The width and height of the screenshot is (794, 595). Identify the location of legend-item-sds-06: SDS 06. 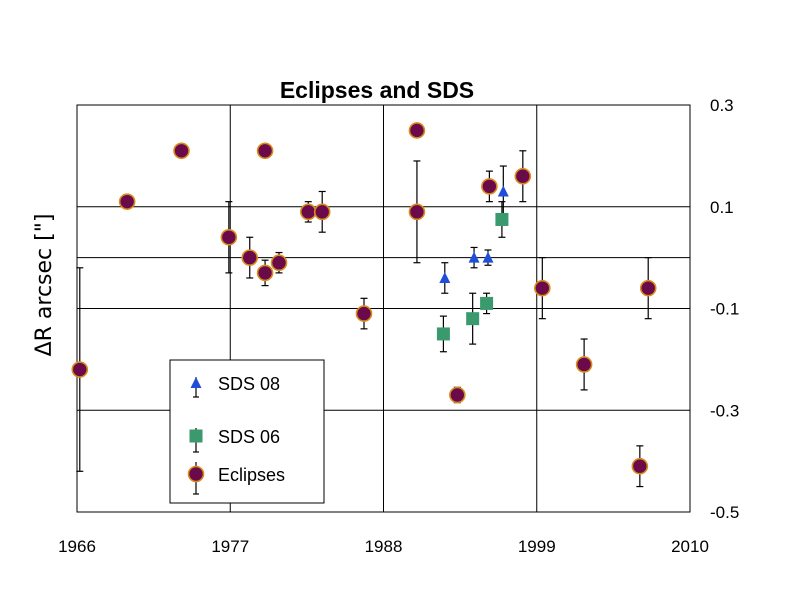
(234, 440).